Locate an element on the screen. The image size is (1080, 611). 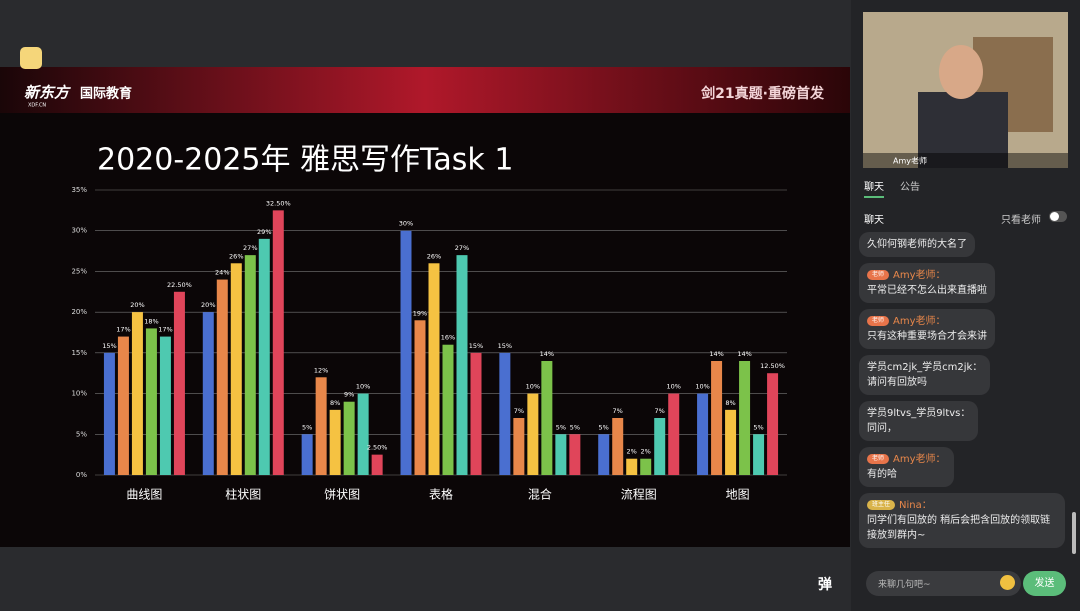
message: 学员cm2jk_学员cm2jk： 请问有回放吗 is located at coordinates (964, 378).